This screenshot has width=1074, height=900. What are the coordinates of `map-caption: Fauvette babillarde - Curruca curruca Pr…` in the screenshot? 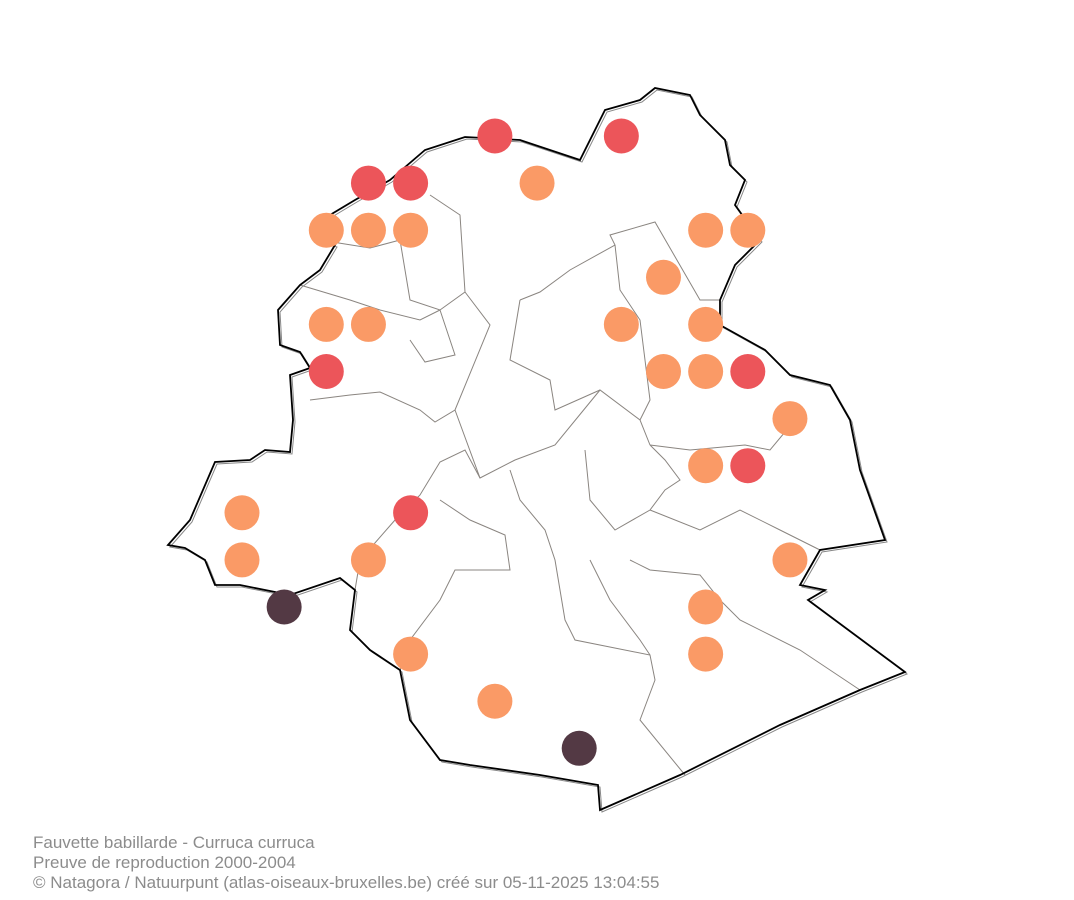 It's located at (346, 863).